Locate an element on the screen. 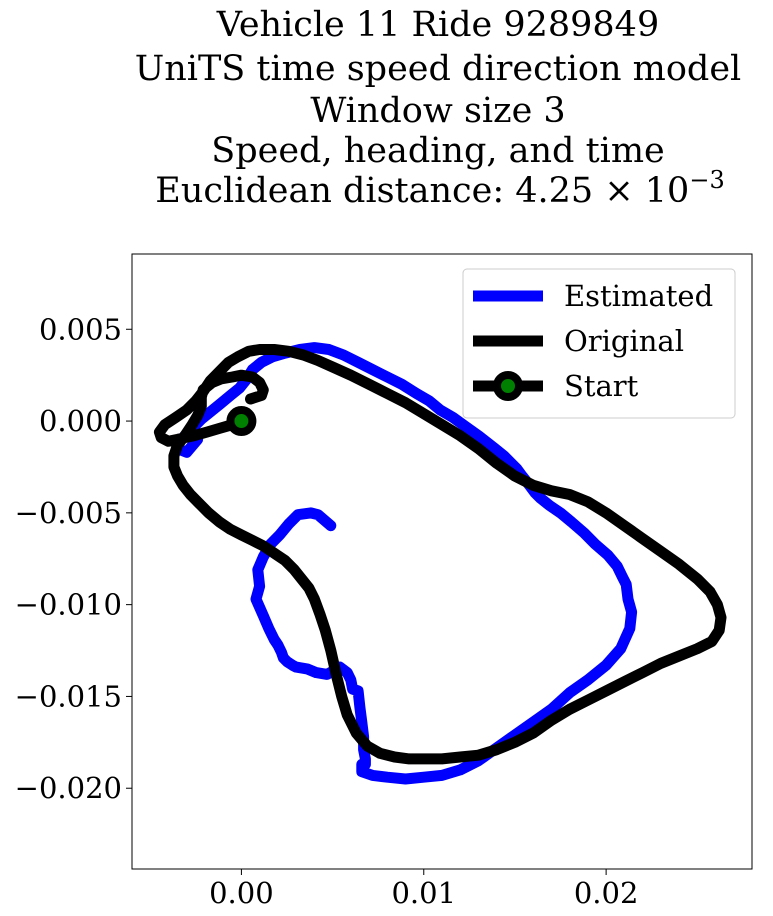 The width and height of the screenshot is (773, 916). y-tick-label: 0.005 is located at coordinates (80, 329).